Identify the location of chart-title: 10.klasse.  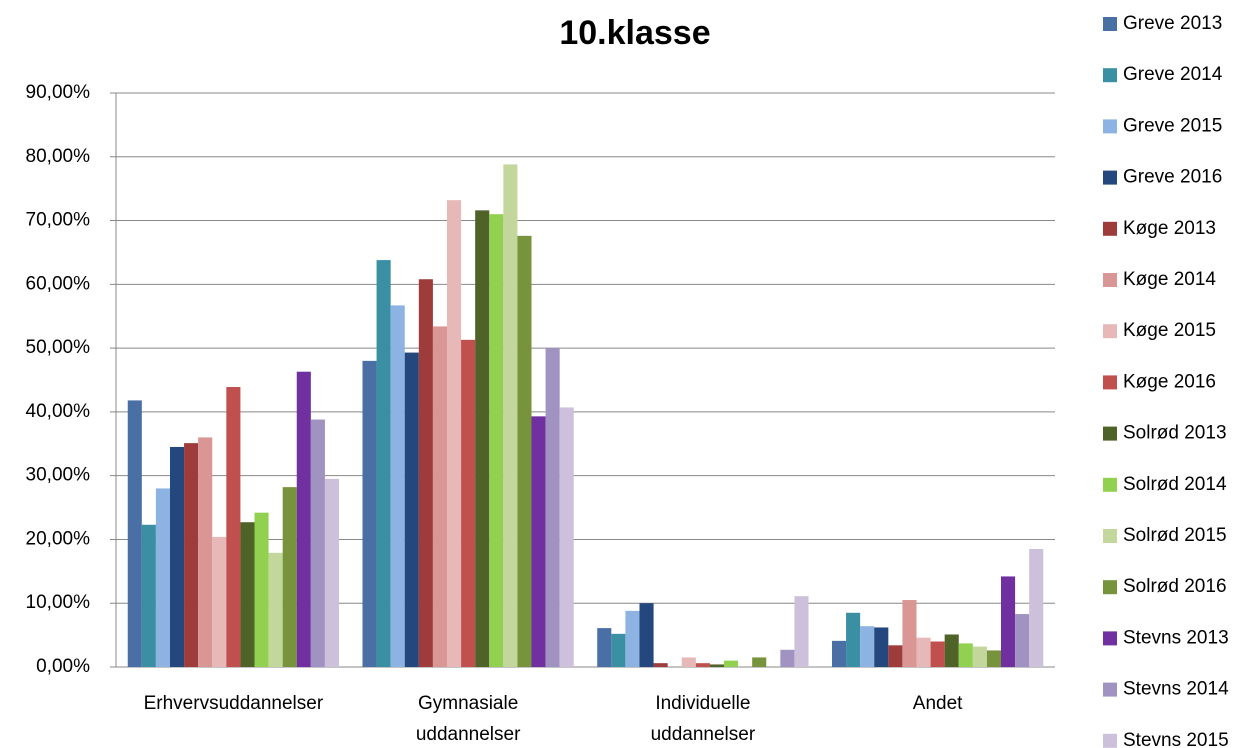
(634, 33).